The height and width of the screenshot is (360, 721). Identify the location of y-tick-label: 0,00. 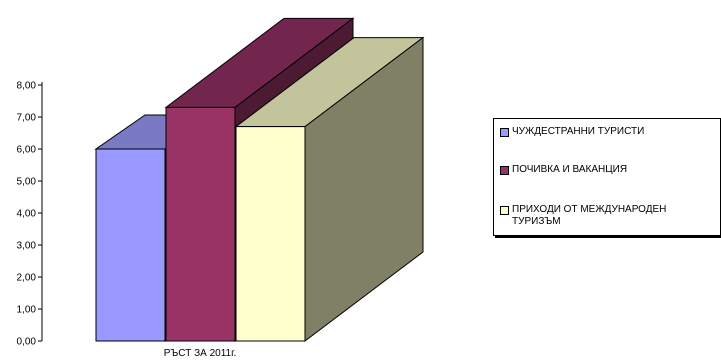
(27, 342).